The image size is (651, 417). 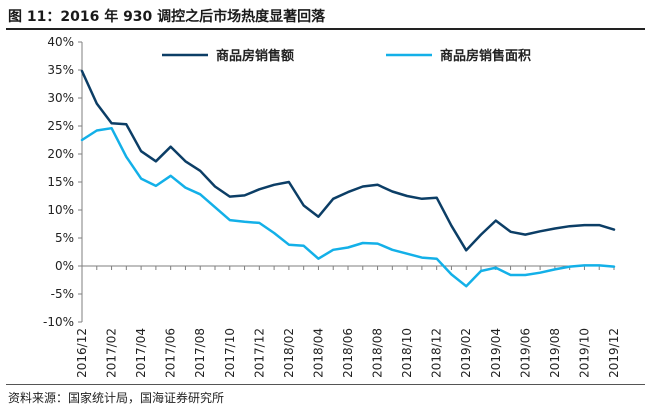 What do you see at coordinates (62, 294) in the screenshot?
I see `y-tick-label: -5%` at bounding box center [62, 294].